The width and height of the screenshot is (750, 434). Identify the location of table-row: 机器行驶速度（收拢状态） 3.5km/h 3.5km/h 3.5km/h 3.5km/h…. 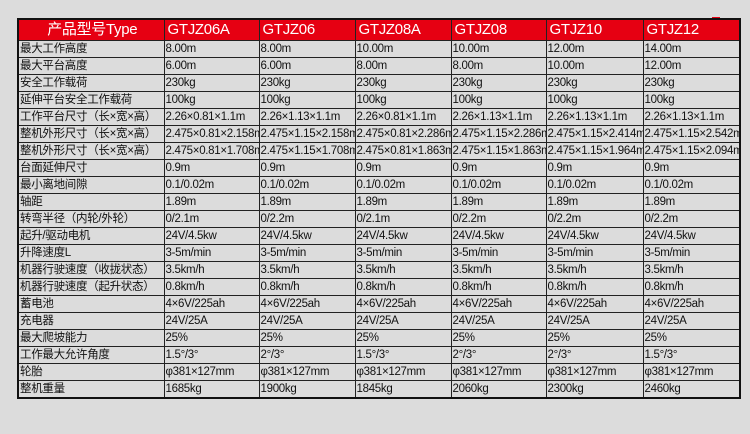
(379, 270).